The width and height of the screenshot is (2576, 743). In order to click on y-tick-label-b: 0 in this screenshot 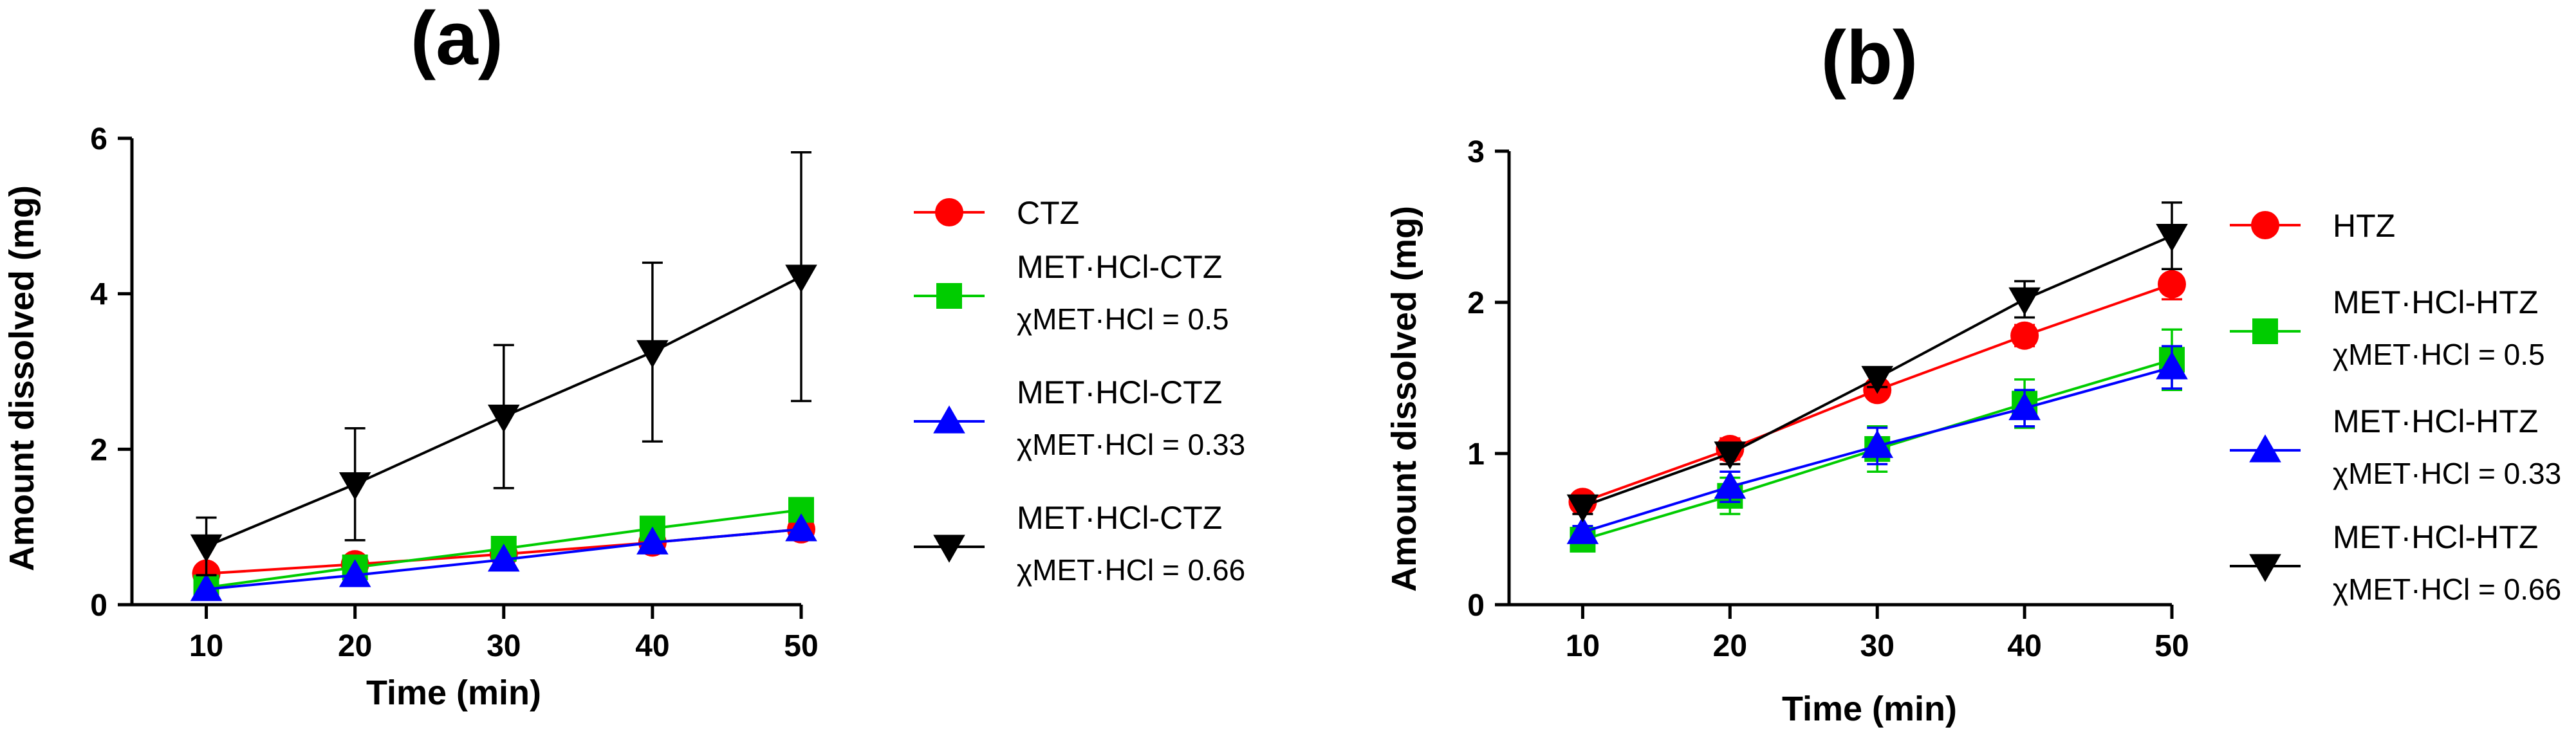, I will do `click(1476, 606)`.